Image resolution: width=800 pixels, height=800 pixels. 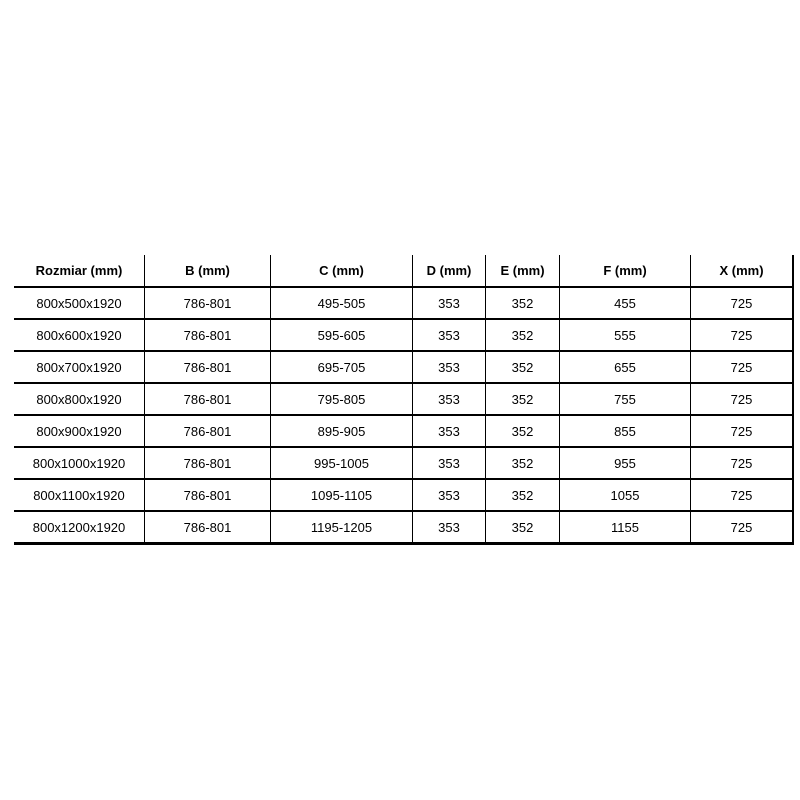 I want to click on table-cell-r2-c1: 786-801, so click(x=207, y=367).